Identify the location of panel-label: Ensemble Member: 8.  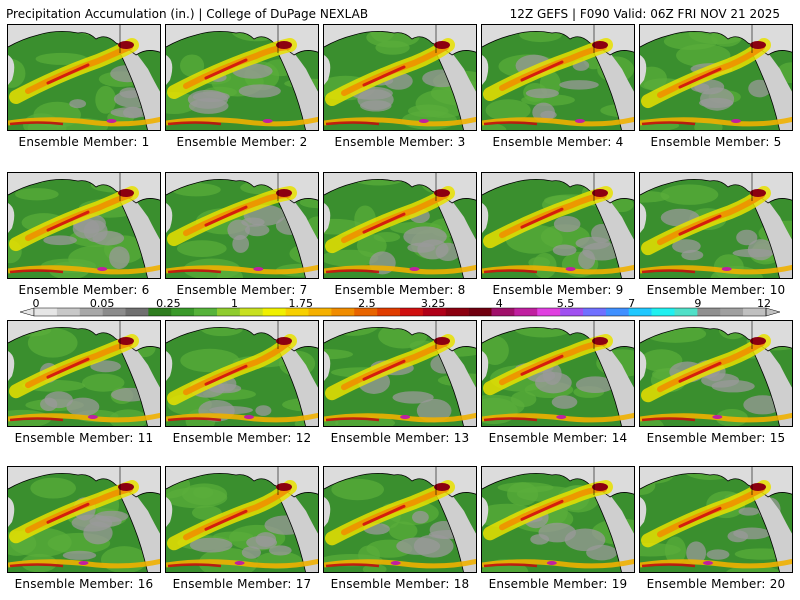
(400, 290).